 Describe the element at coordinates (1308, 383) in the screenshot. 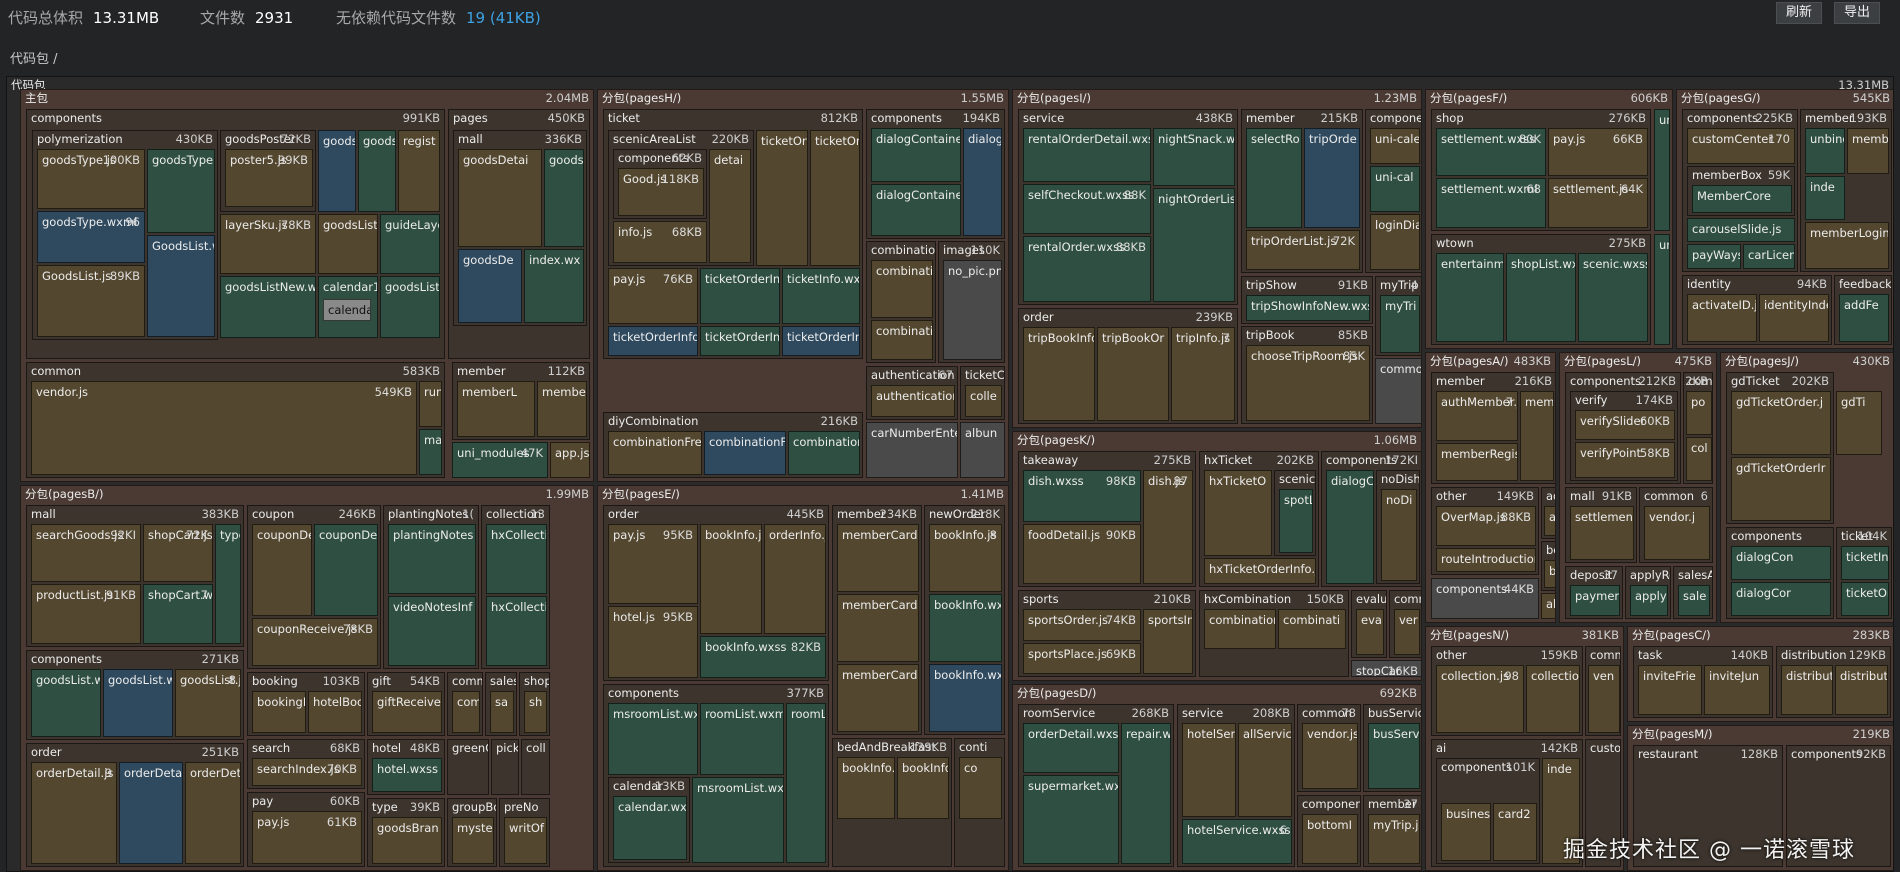

I see `file-choosetriproom-js: chooseTripRoom.js 85K` at that location.